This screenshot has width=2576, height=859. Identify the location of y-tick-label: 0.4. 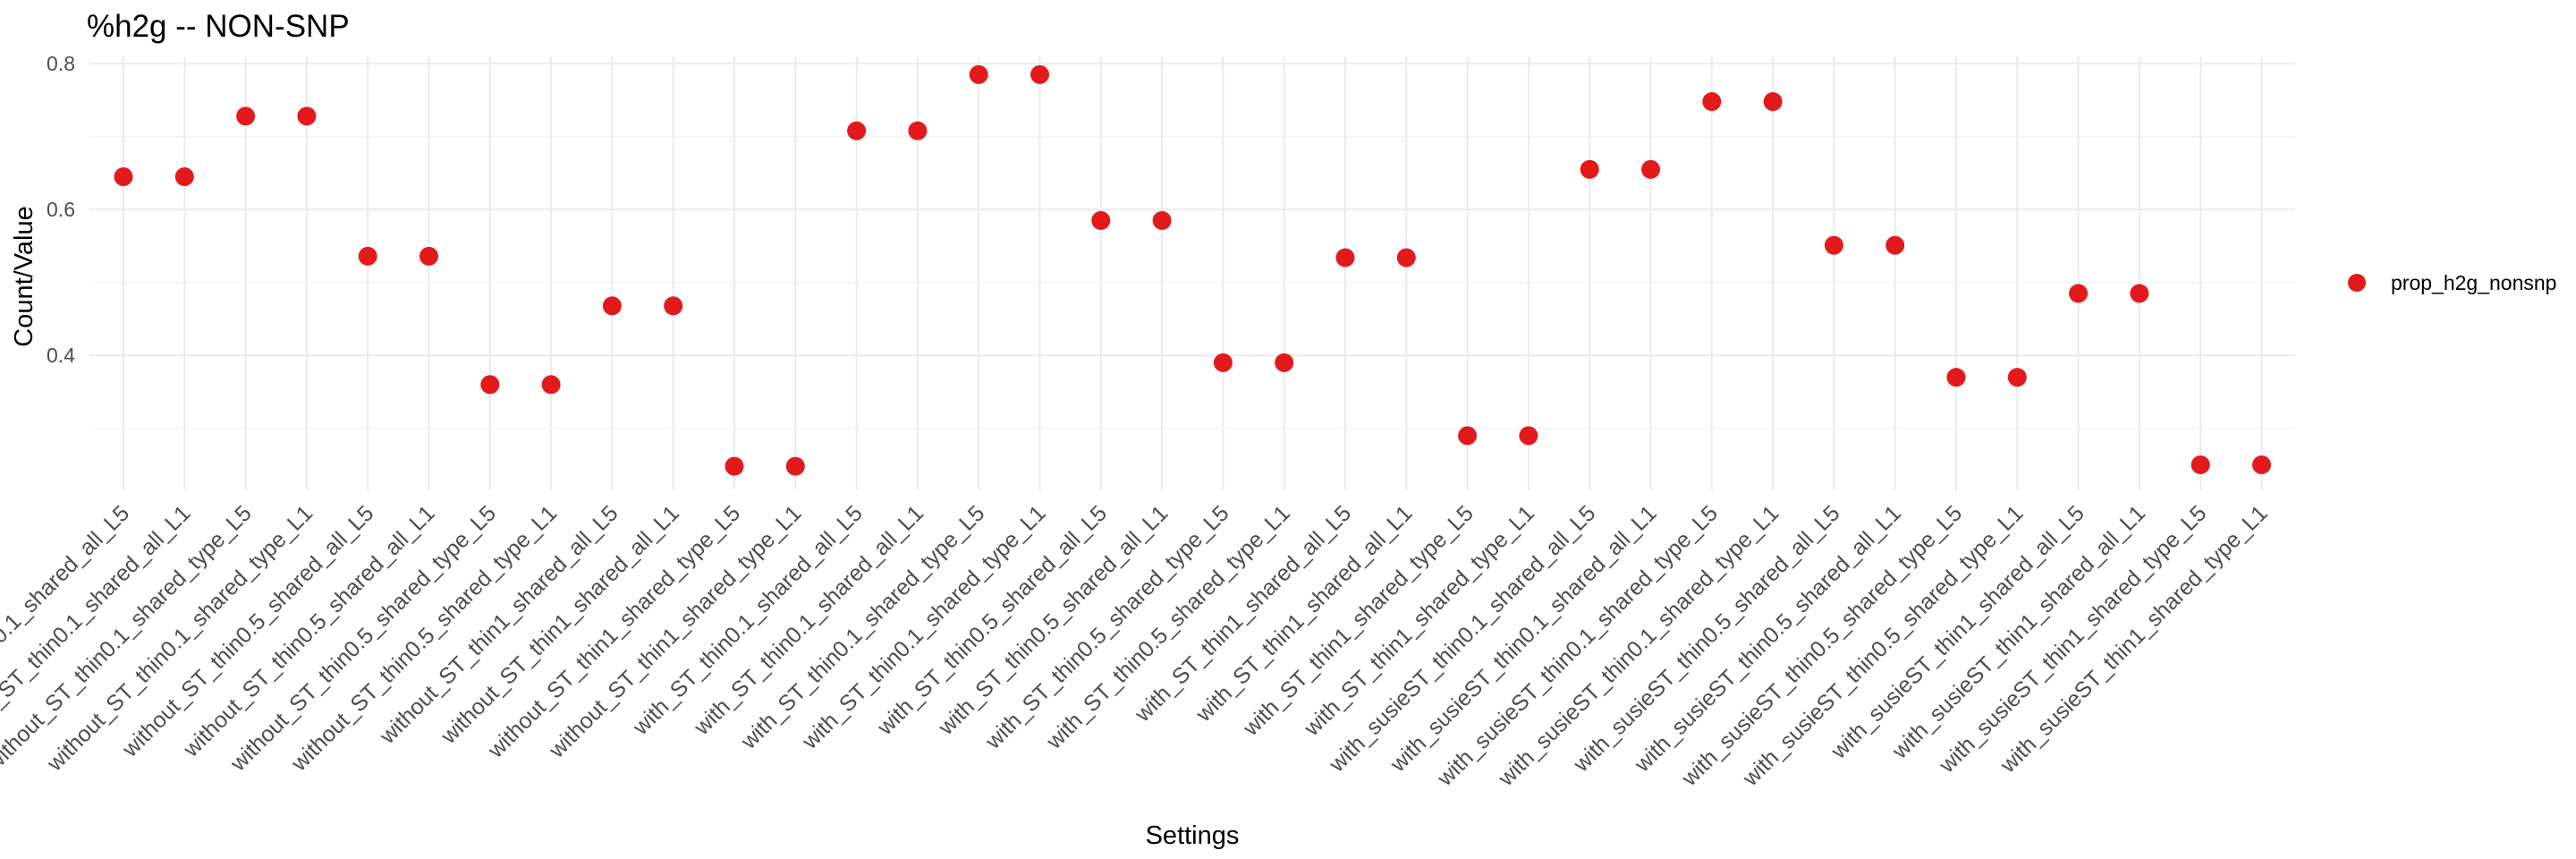
(61, 355).